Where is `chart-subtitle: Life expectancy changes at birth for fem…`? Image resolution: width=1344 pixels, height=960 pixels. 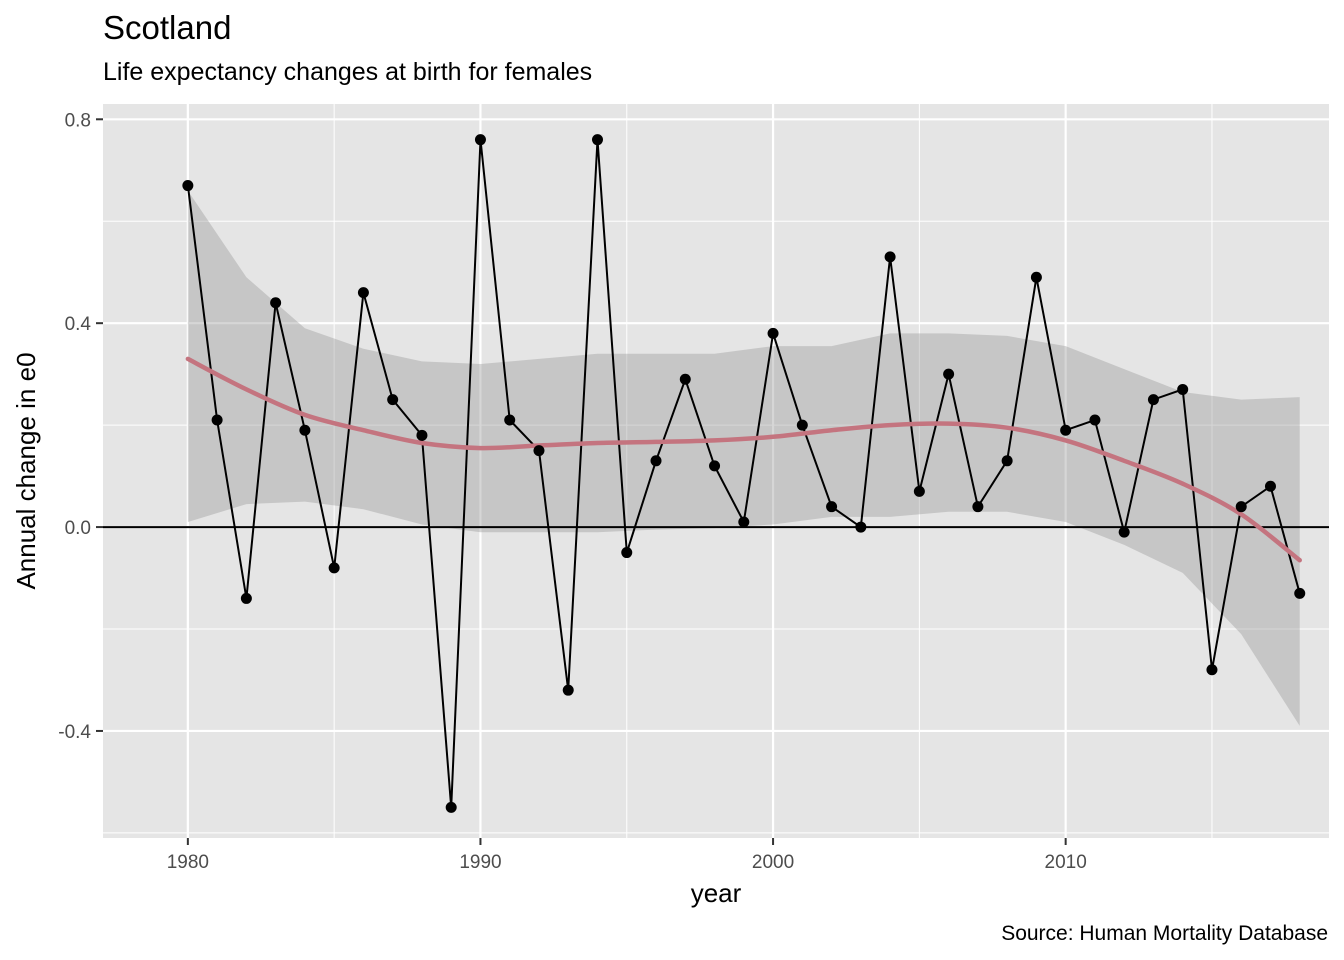
chart-subtitle: Life expectancy changes at birth for fem… is located at coordinates (348, 72).